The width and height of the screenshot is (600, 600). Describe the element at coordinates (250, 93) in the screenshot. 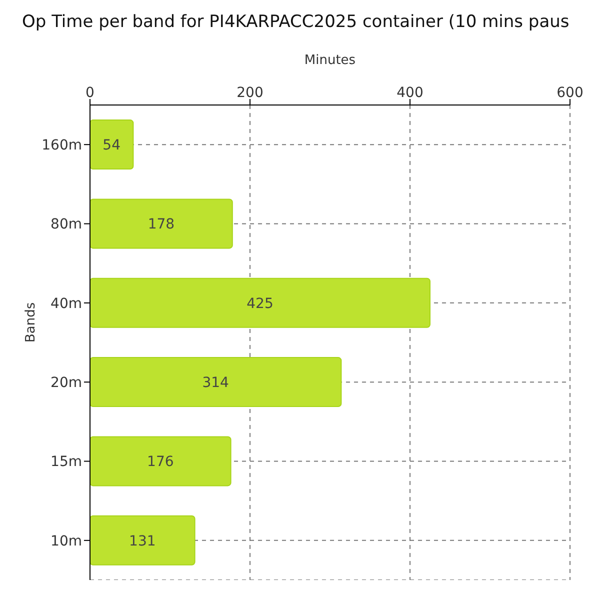

I see `x-tick-label: 200` at that location.